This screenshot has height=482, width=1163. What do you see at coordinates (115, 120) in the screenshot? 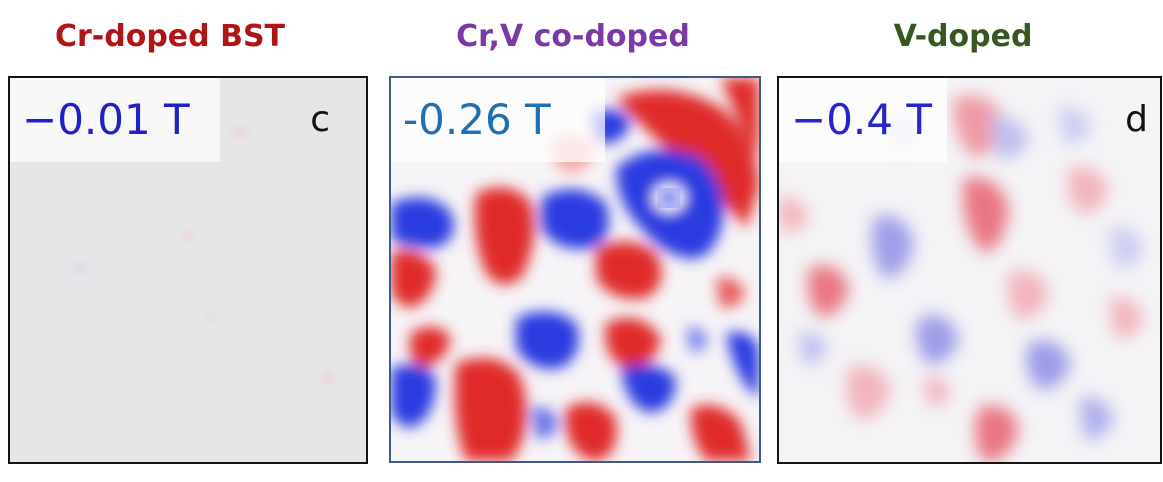
I see `field-value-label: −0.01 T` at bounding box center [115, 120].